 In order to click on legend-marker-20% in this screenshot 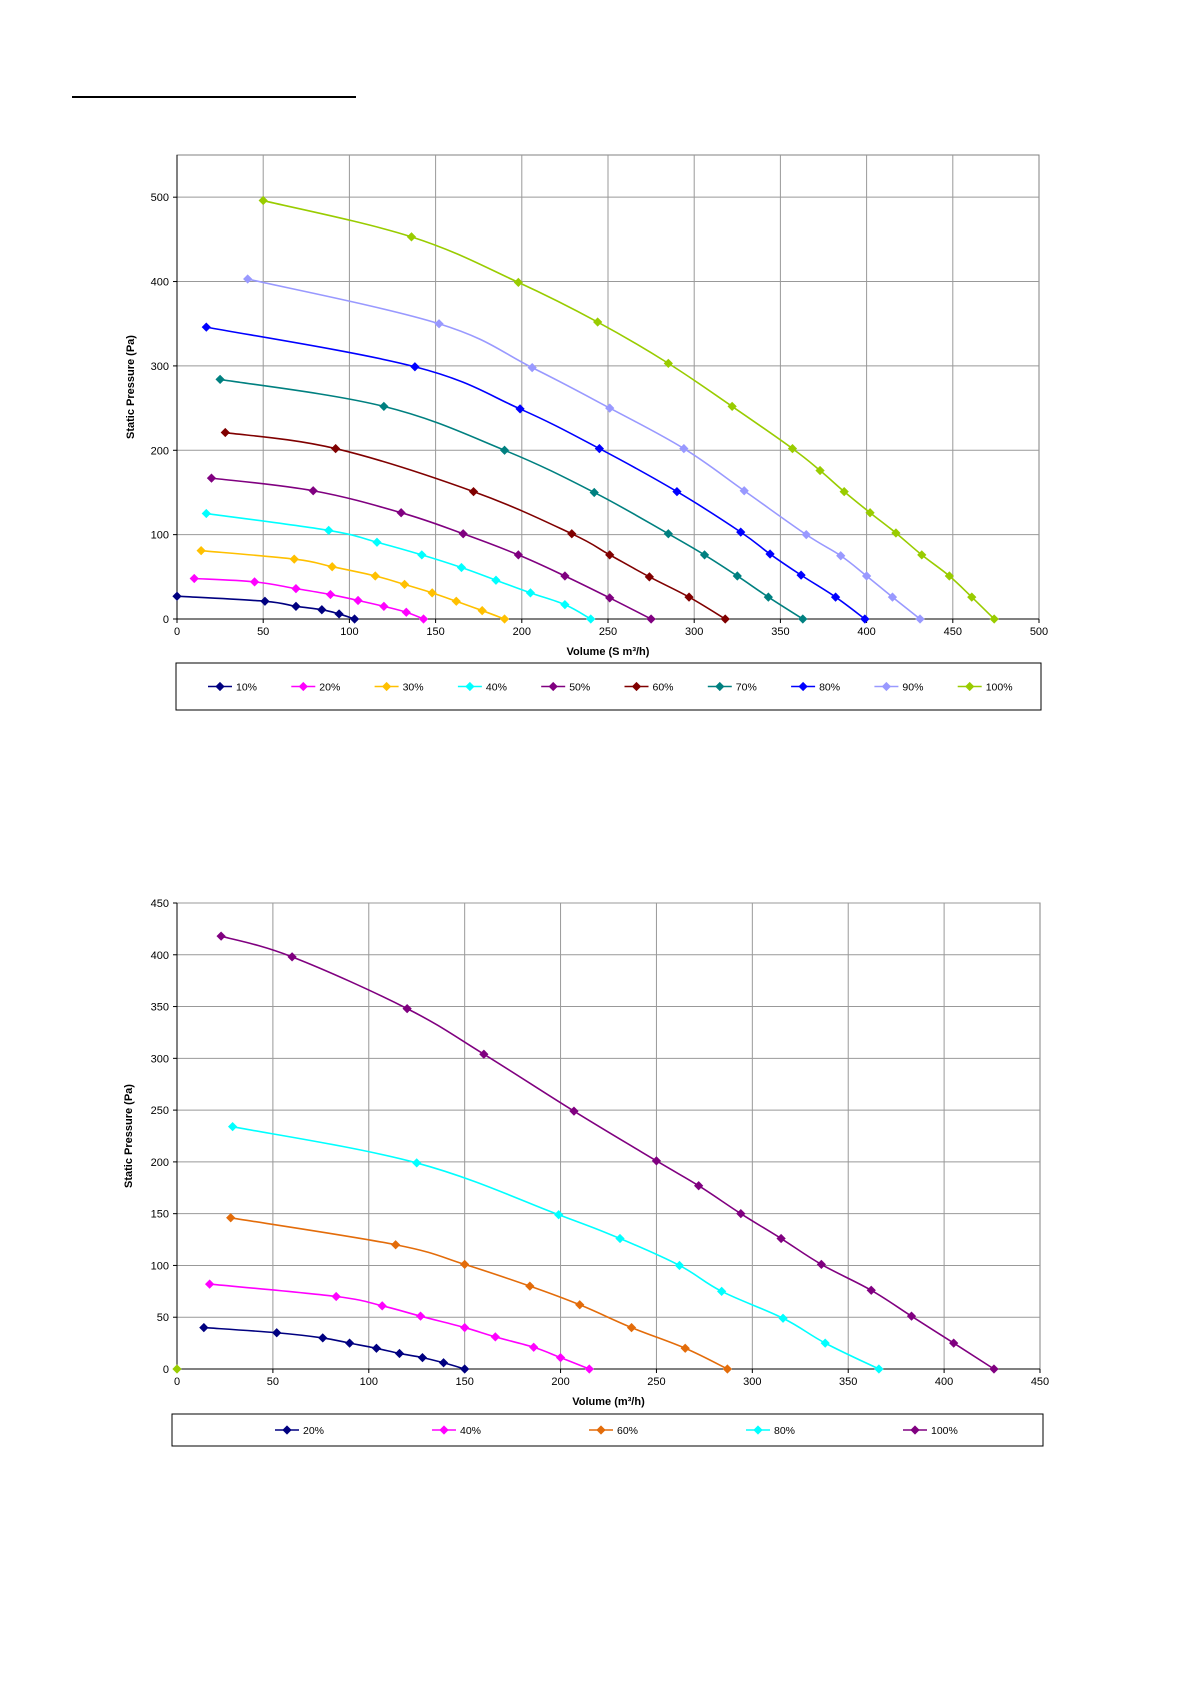, I will do `click(287, 1430)`.